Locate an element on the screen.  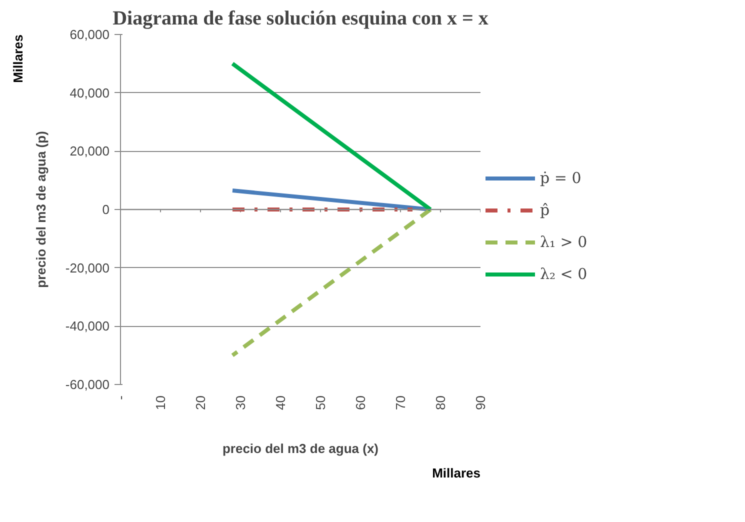
x-axis-title: precio del m3 de agua (x) is located at coordinates (300, 448).